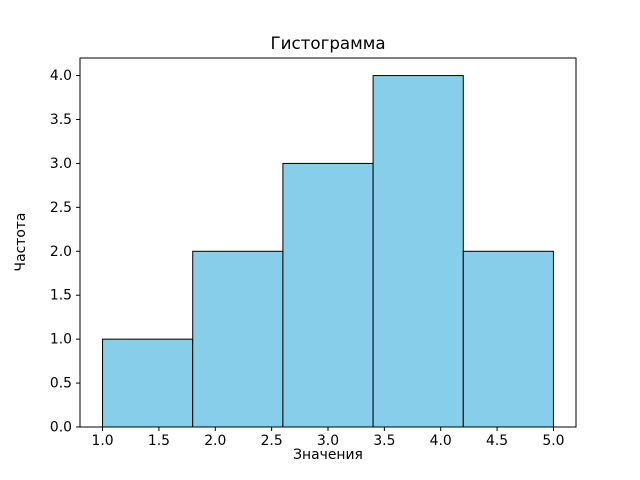 This screenshot has height=480, width=640. I want to click on y-tick-label: 3.0, so click(61, 164).